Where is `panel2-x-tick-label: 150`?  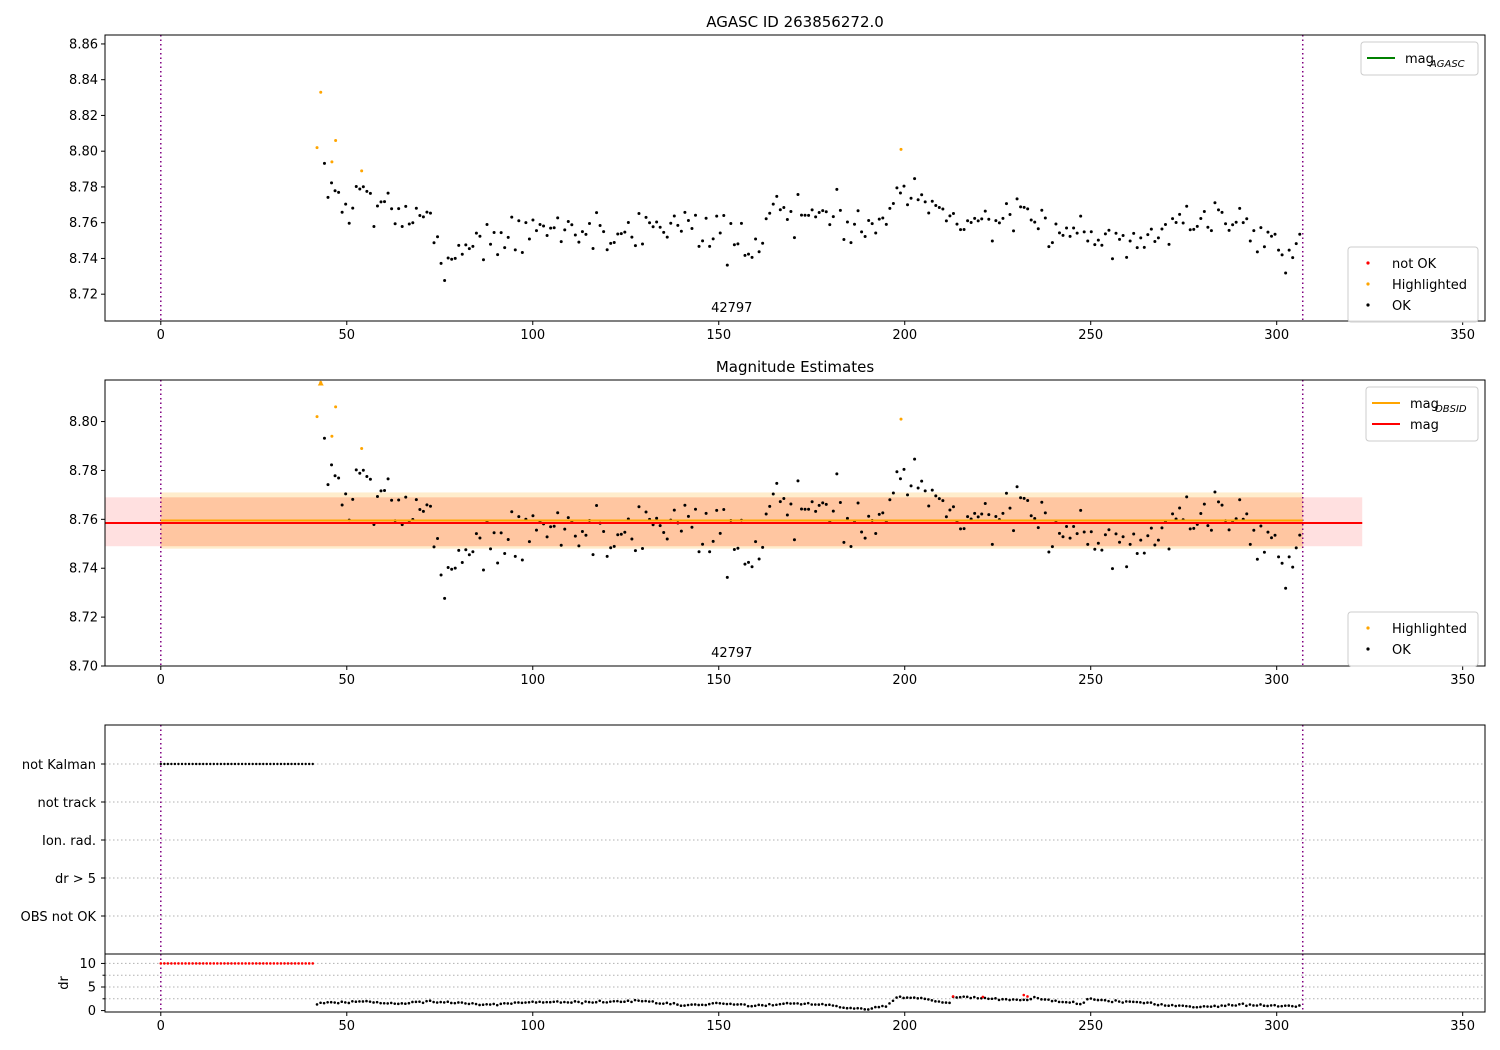
panel2-x-tick-label: 150 is located at coordinates (718, 680).